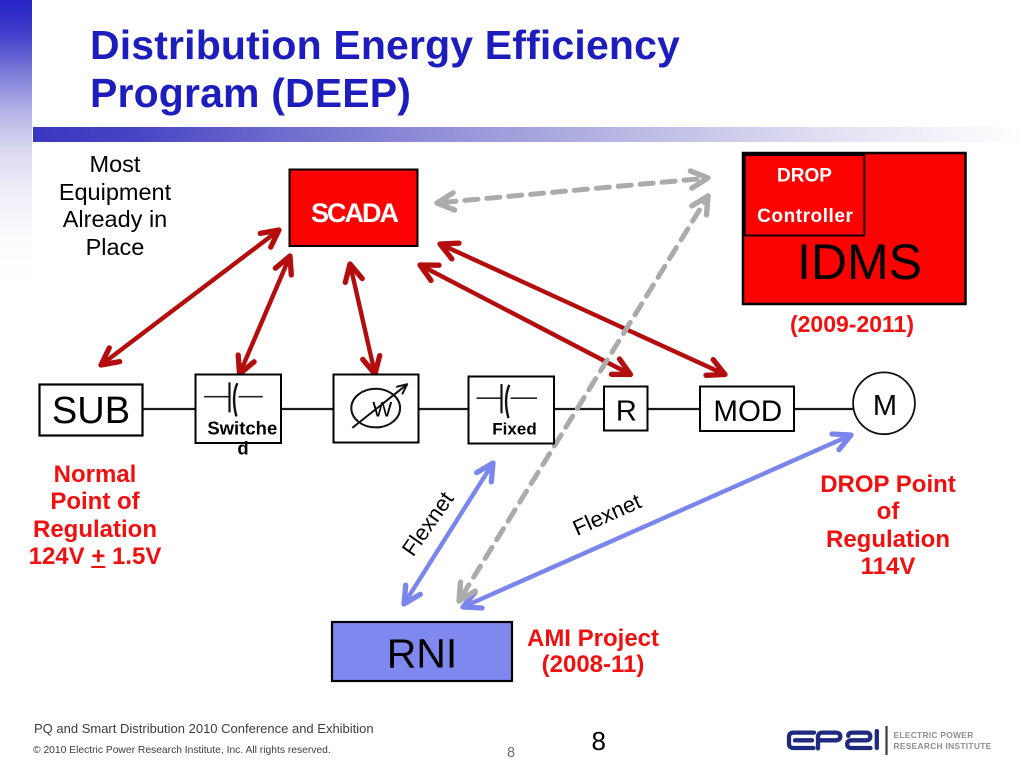 Image resolution: width=1024 pixels, height=767 pixels. I want to click on svg-text: MOD, so click(747, 411).